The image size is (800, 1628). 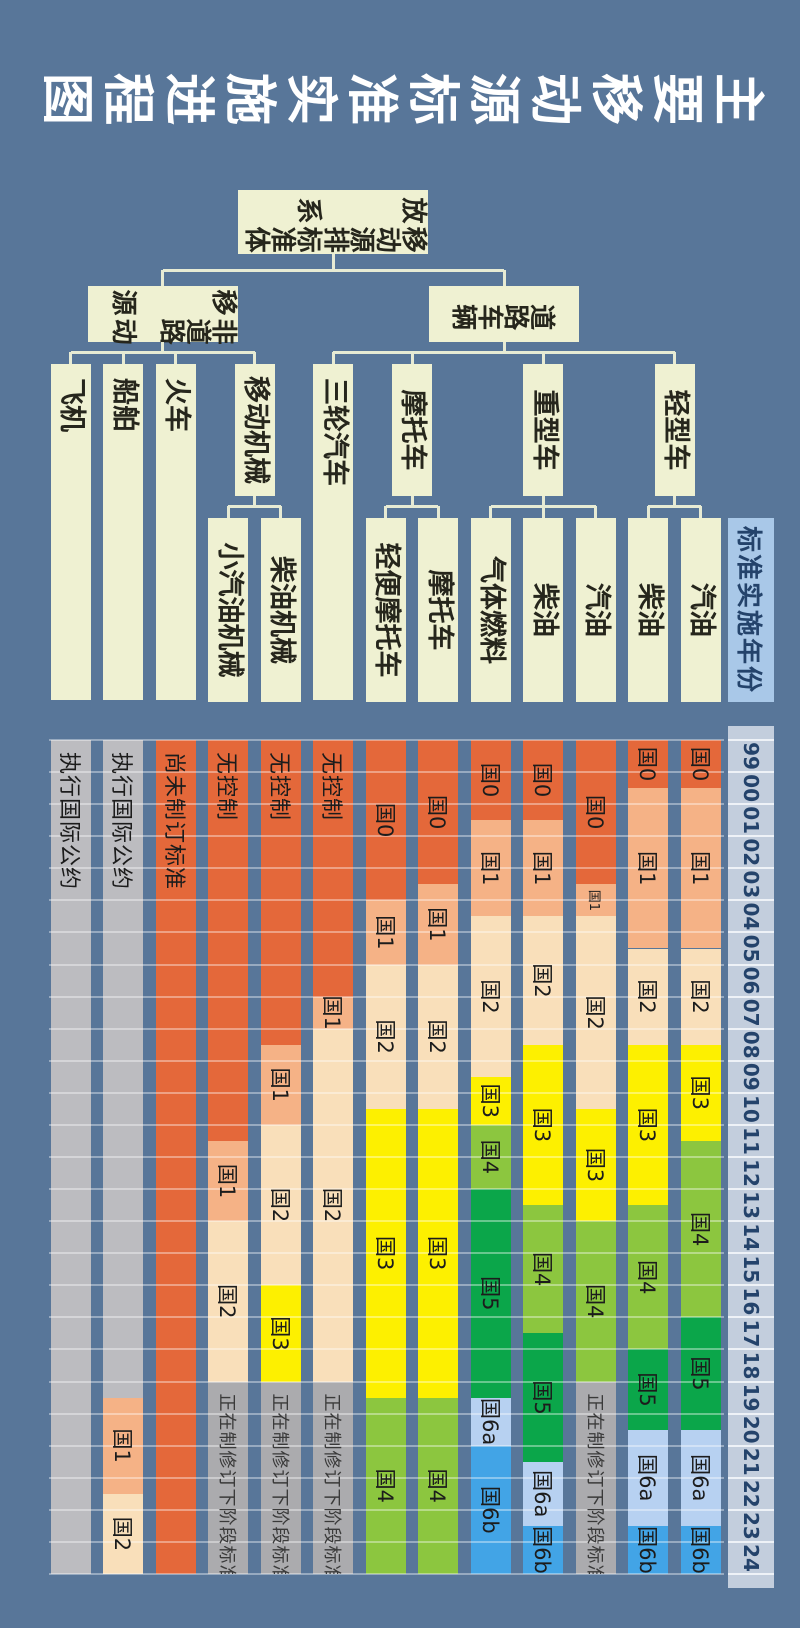 I want to click on year-tick-label: 10, so click(x=751, y=1108).